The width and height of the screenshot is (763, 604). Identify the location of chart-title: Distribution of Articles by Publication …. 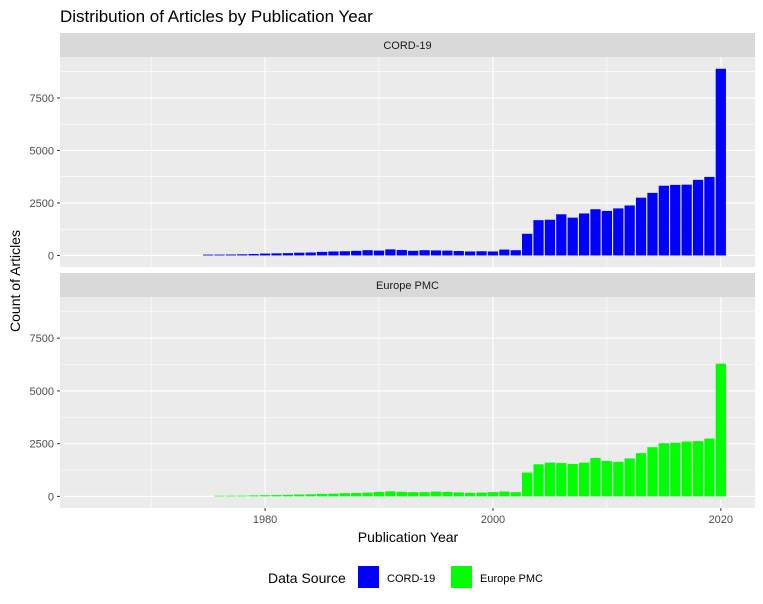
(216, 16).